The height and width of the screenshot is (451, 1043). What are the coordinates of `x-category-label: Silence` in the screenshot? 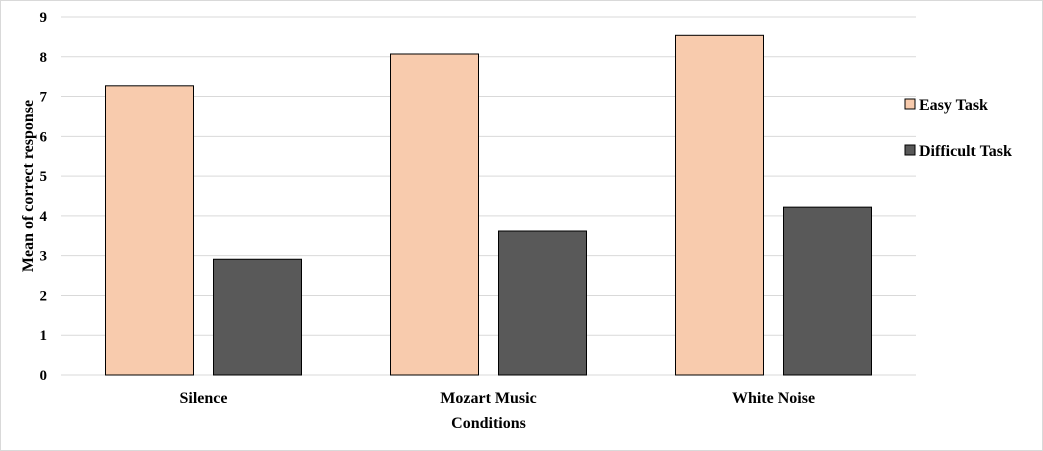 It's located at (204, 398).